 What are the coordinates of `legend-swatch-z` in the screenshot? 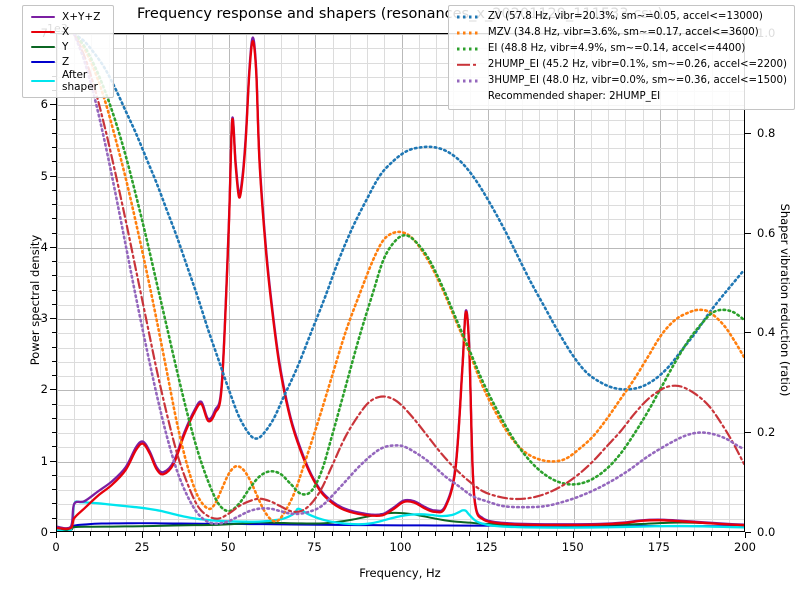 It's located at (43, 62).